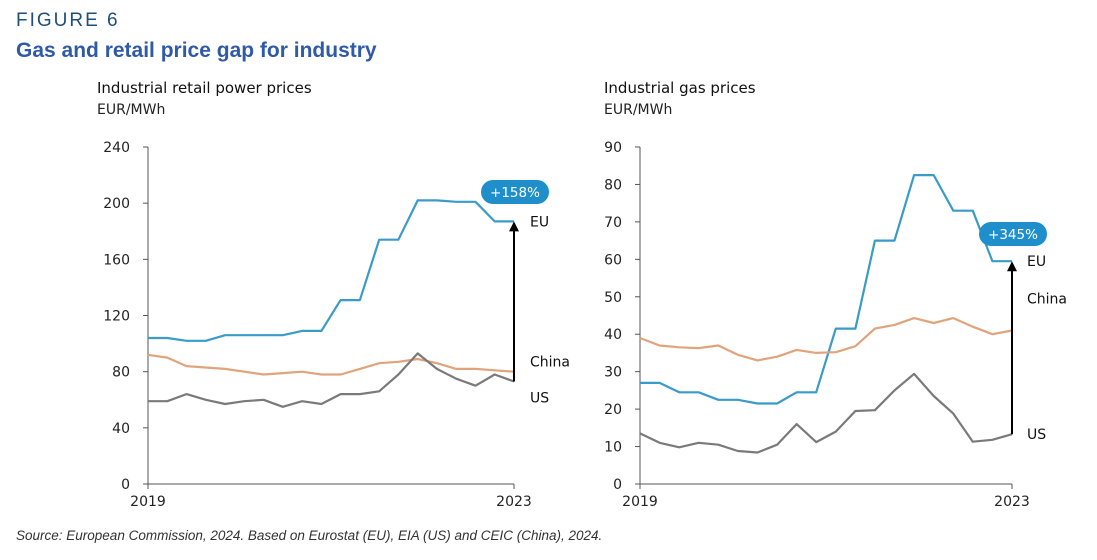 Image resolution: width=1097 pixels, height=560 pixels. I want to click on chart-unit-power: EUR/MWh, so click(131, 110).